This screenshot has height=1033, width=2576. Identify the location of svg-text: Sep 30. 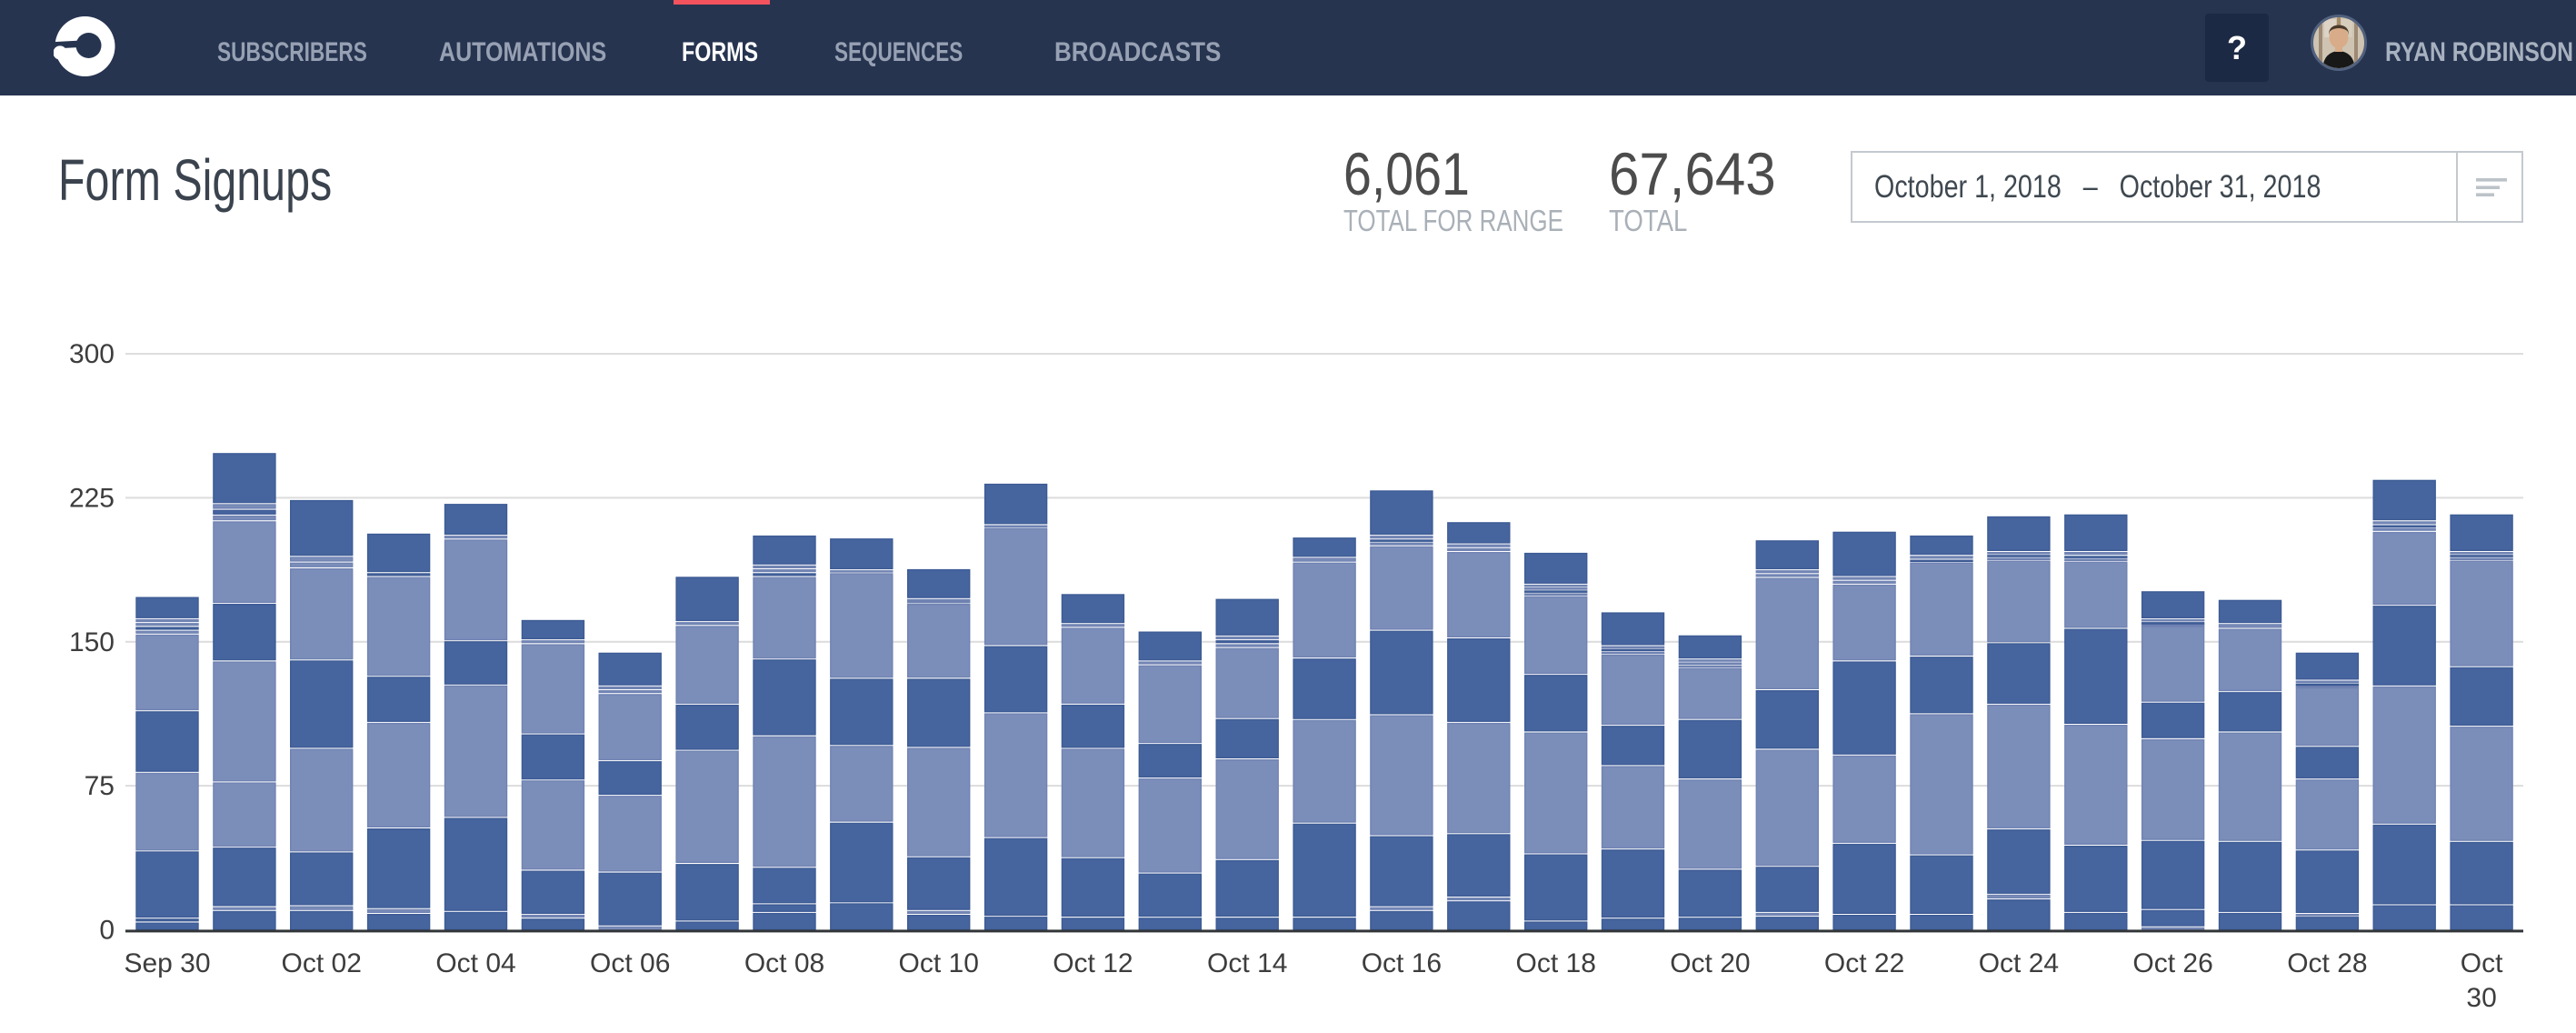
(167, 963).